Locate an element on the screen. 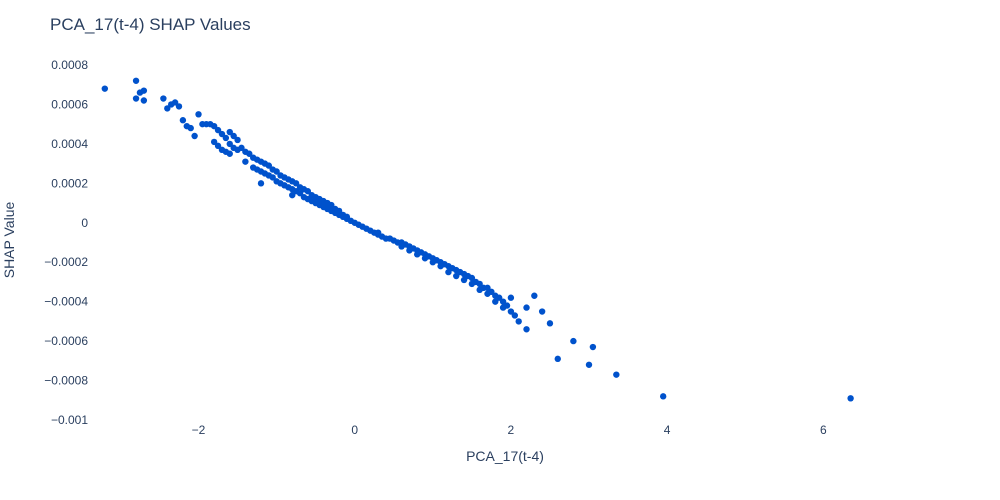  y-tick-label: −0.0002 is located at coordinates (66, 262).